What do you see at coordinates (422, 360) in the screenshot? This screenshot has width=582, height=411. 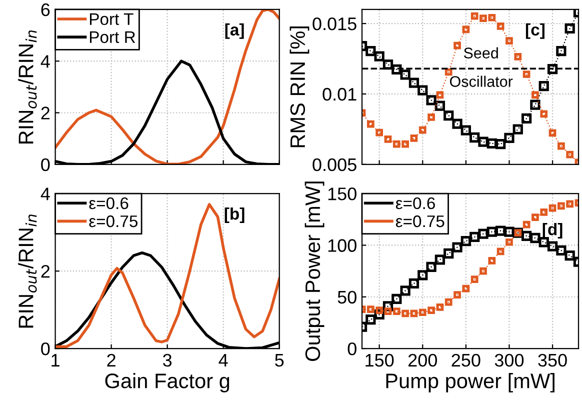 I see `x-tick-label: 200` at bounding box center [422, 360].